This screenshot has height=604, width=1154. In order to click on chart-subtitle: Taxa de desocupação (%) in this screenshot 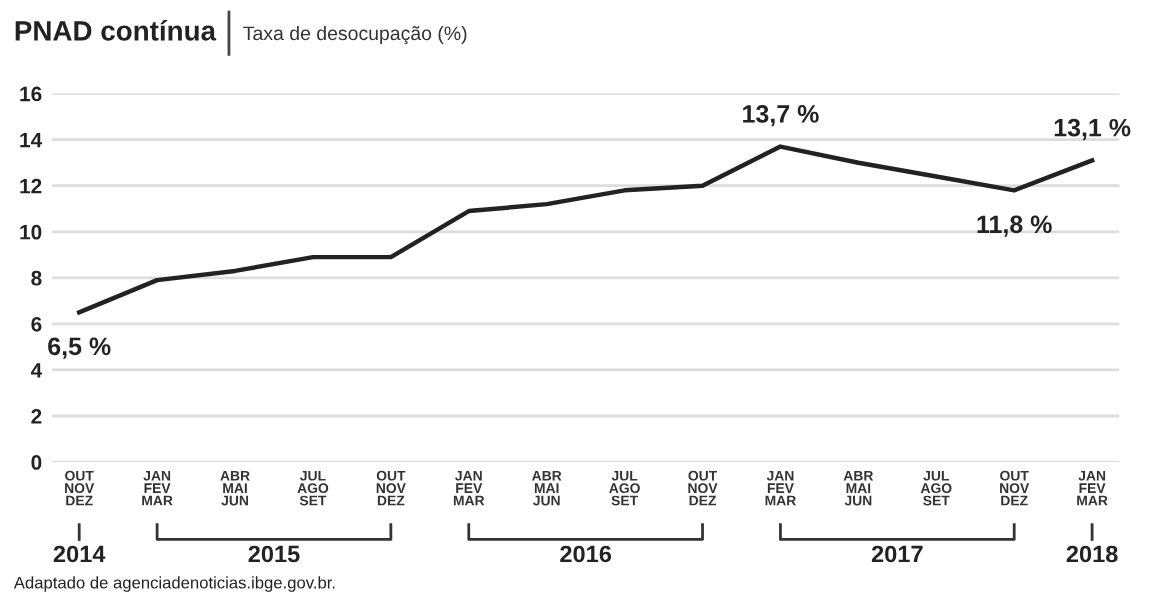, I will do `click(355, 35)`.